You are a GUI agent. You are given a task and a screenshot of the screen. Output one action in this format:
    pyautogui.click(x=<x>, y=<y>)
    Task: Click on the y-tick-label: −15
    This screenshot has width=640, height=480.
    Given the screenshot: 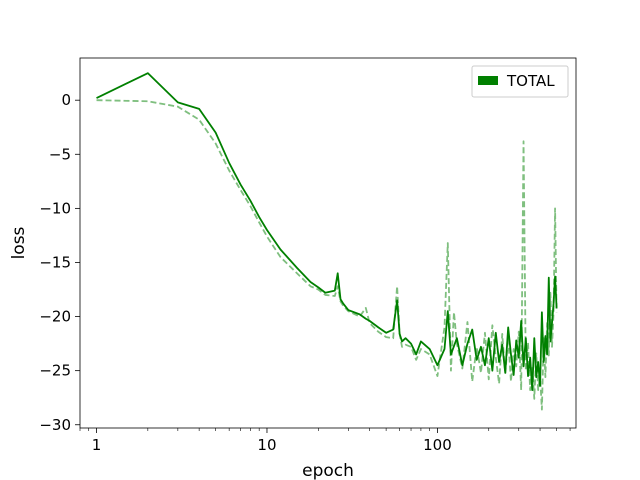 What is the action you would take?
    pyautogui.click(x=55, y=262)
    